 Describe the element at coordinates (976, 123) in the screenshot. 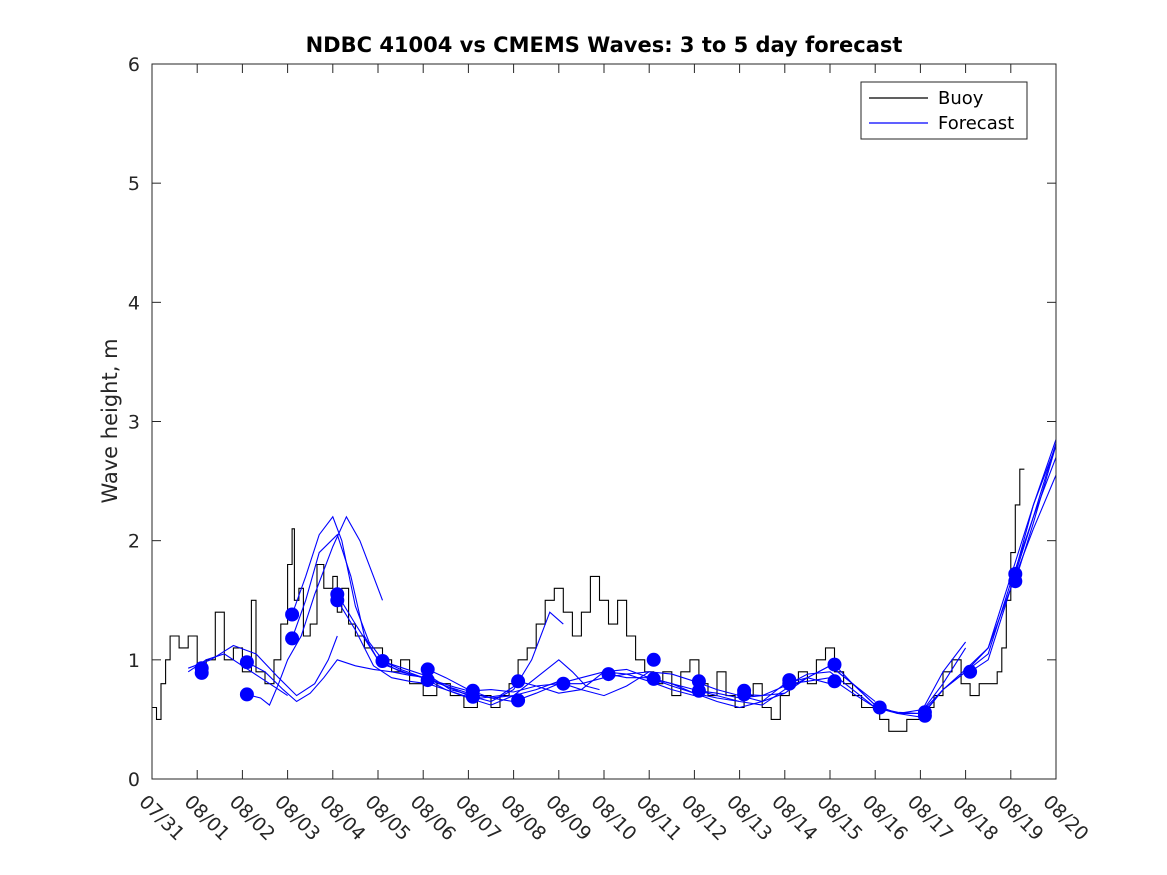

I see `legend-forecast-label: Forecast` at that location.